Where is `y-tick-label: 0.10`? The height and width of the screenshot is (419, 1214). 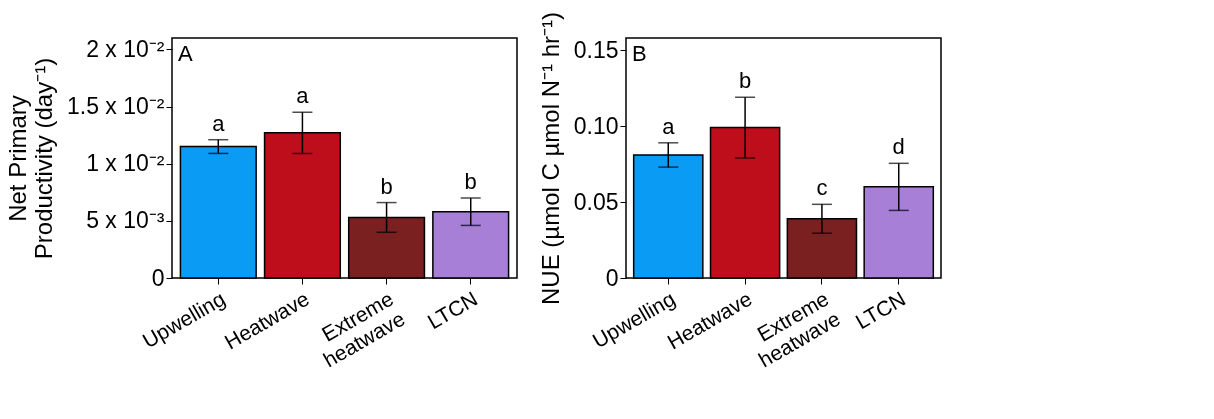
y-tick-label: 0.10 is located at coordinates (596, 125).